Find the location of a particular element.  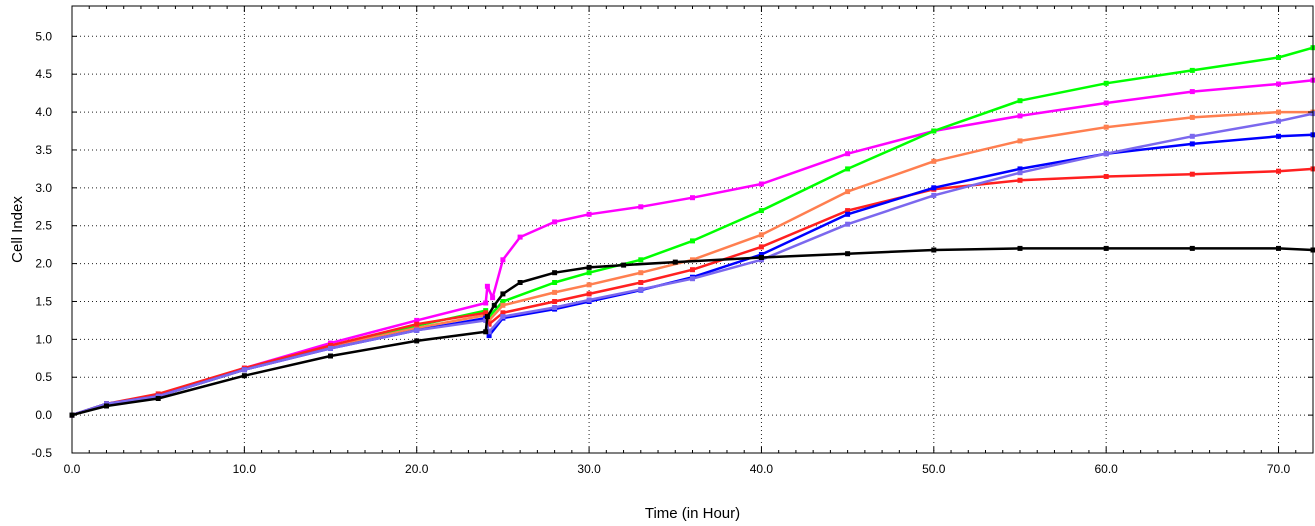

y-tick-label: 3.5 is located at coordinates (43, 150).